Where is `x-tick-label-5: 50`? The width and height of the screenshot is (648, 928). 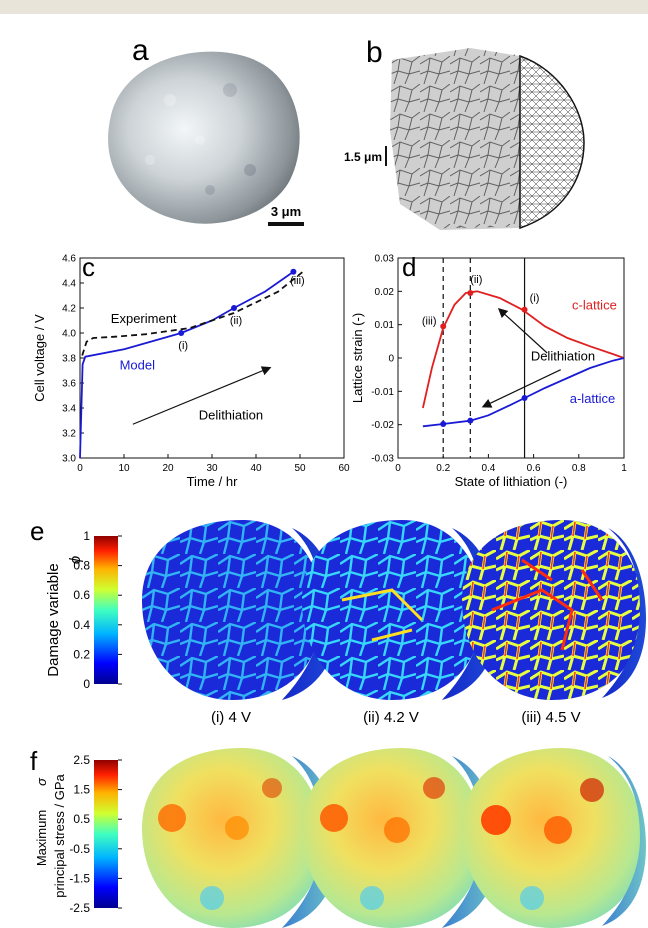 x-tick-label-5: 50 is located at coordinates (300, 468).